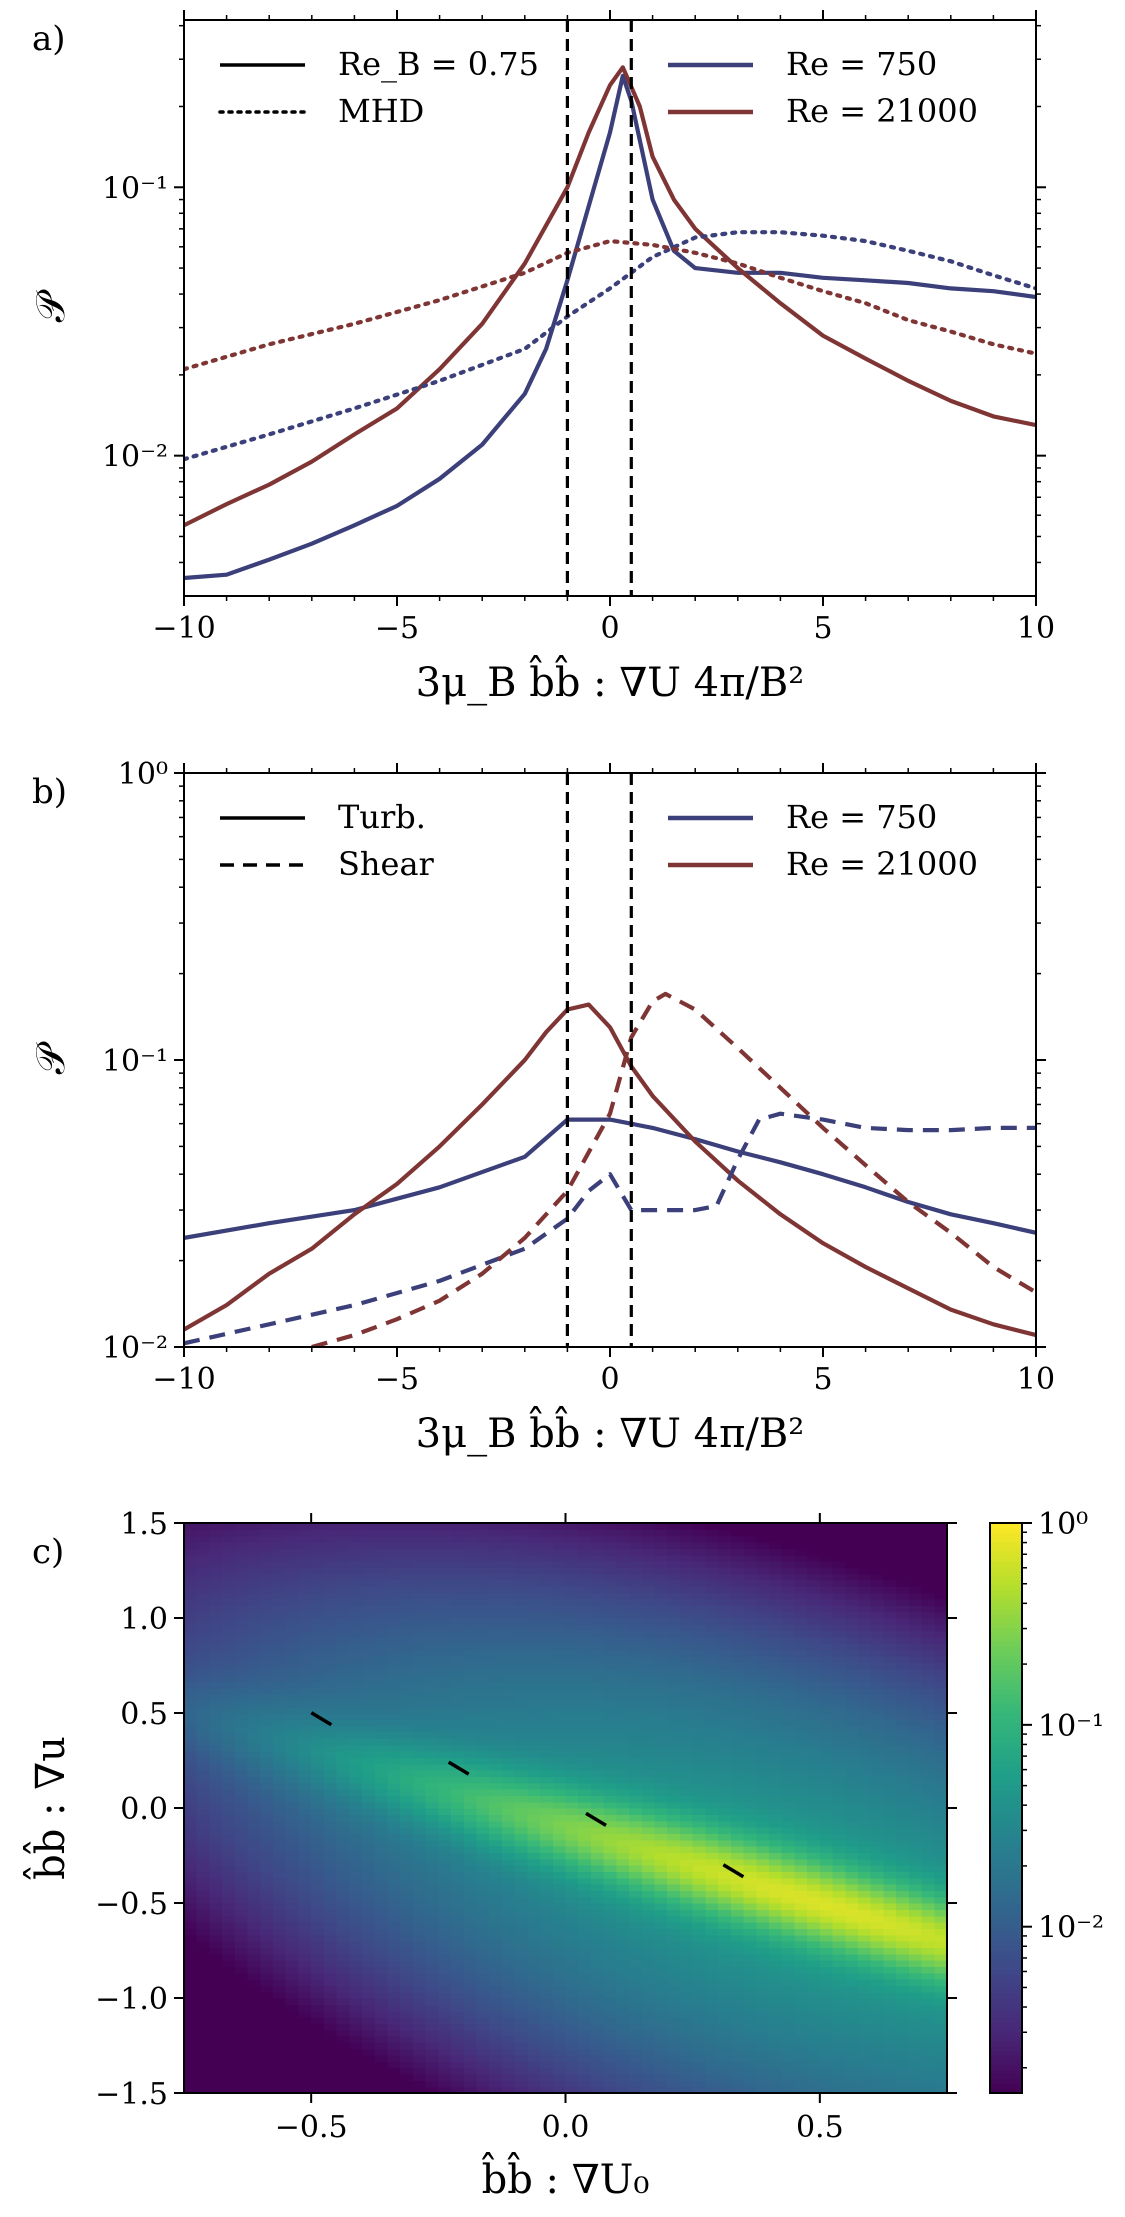 The width and height of the screenshot is (1125, 2217). What do you see at coordinates (135, 457) in the screenshot?
I see `y-tick-label: 10⁻²` at bounding box center [135, 457].